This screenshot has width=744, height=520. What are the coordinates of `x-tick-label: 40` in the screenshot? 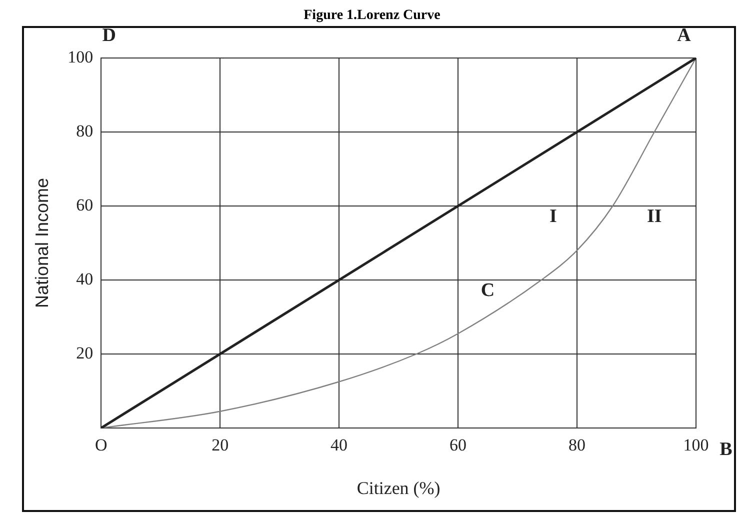 It's located at (339, 445).